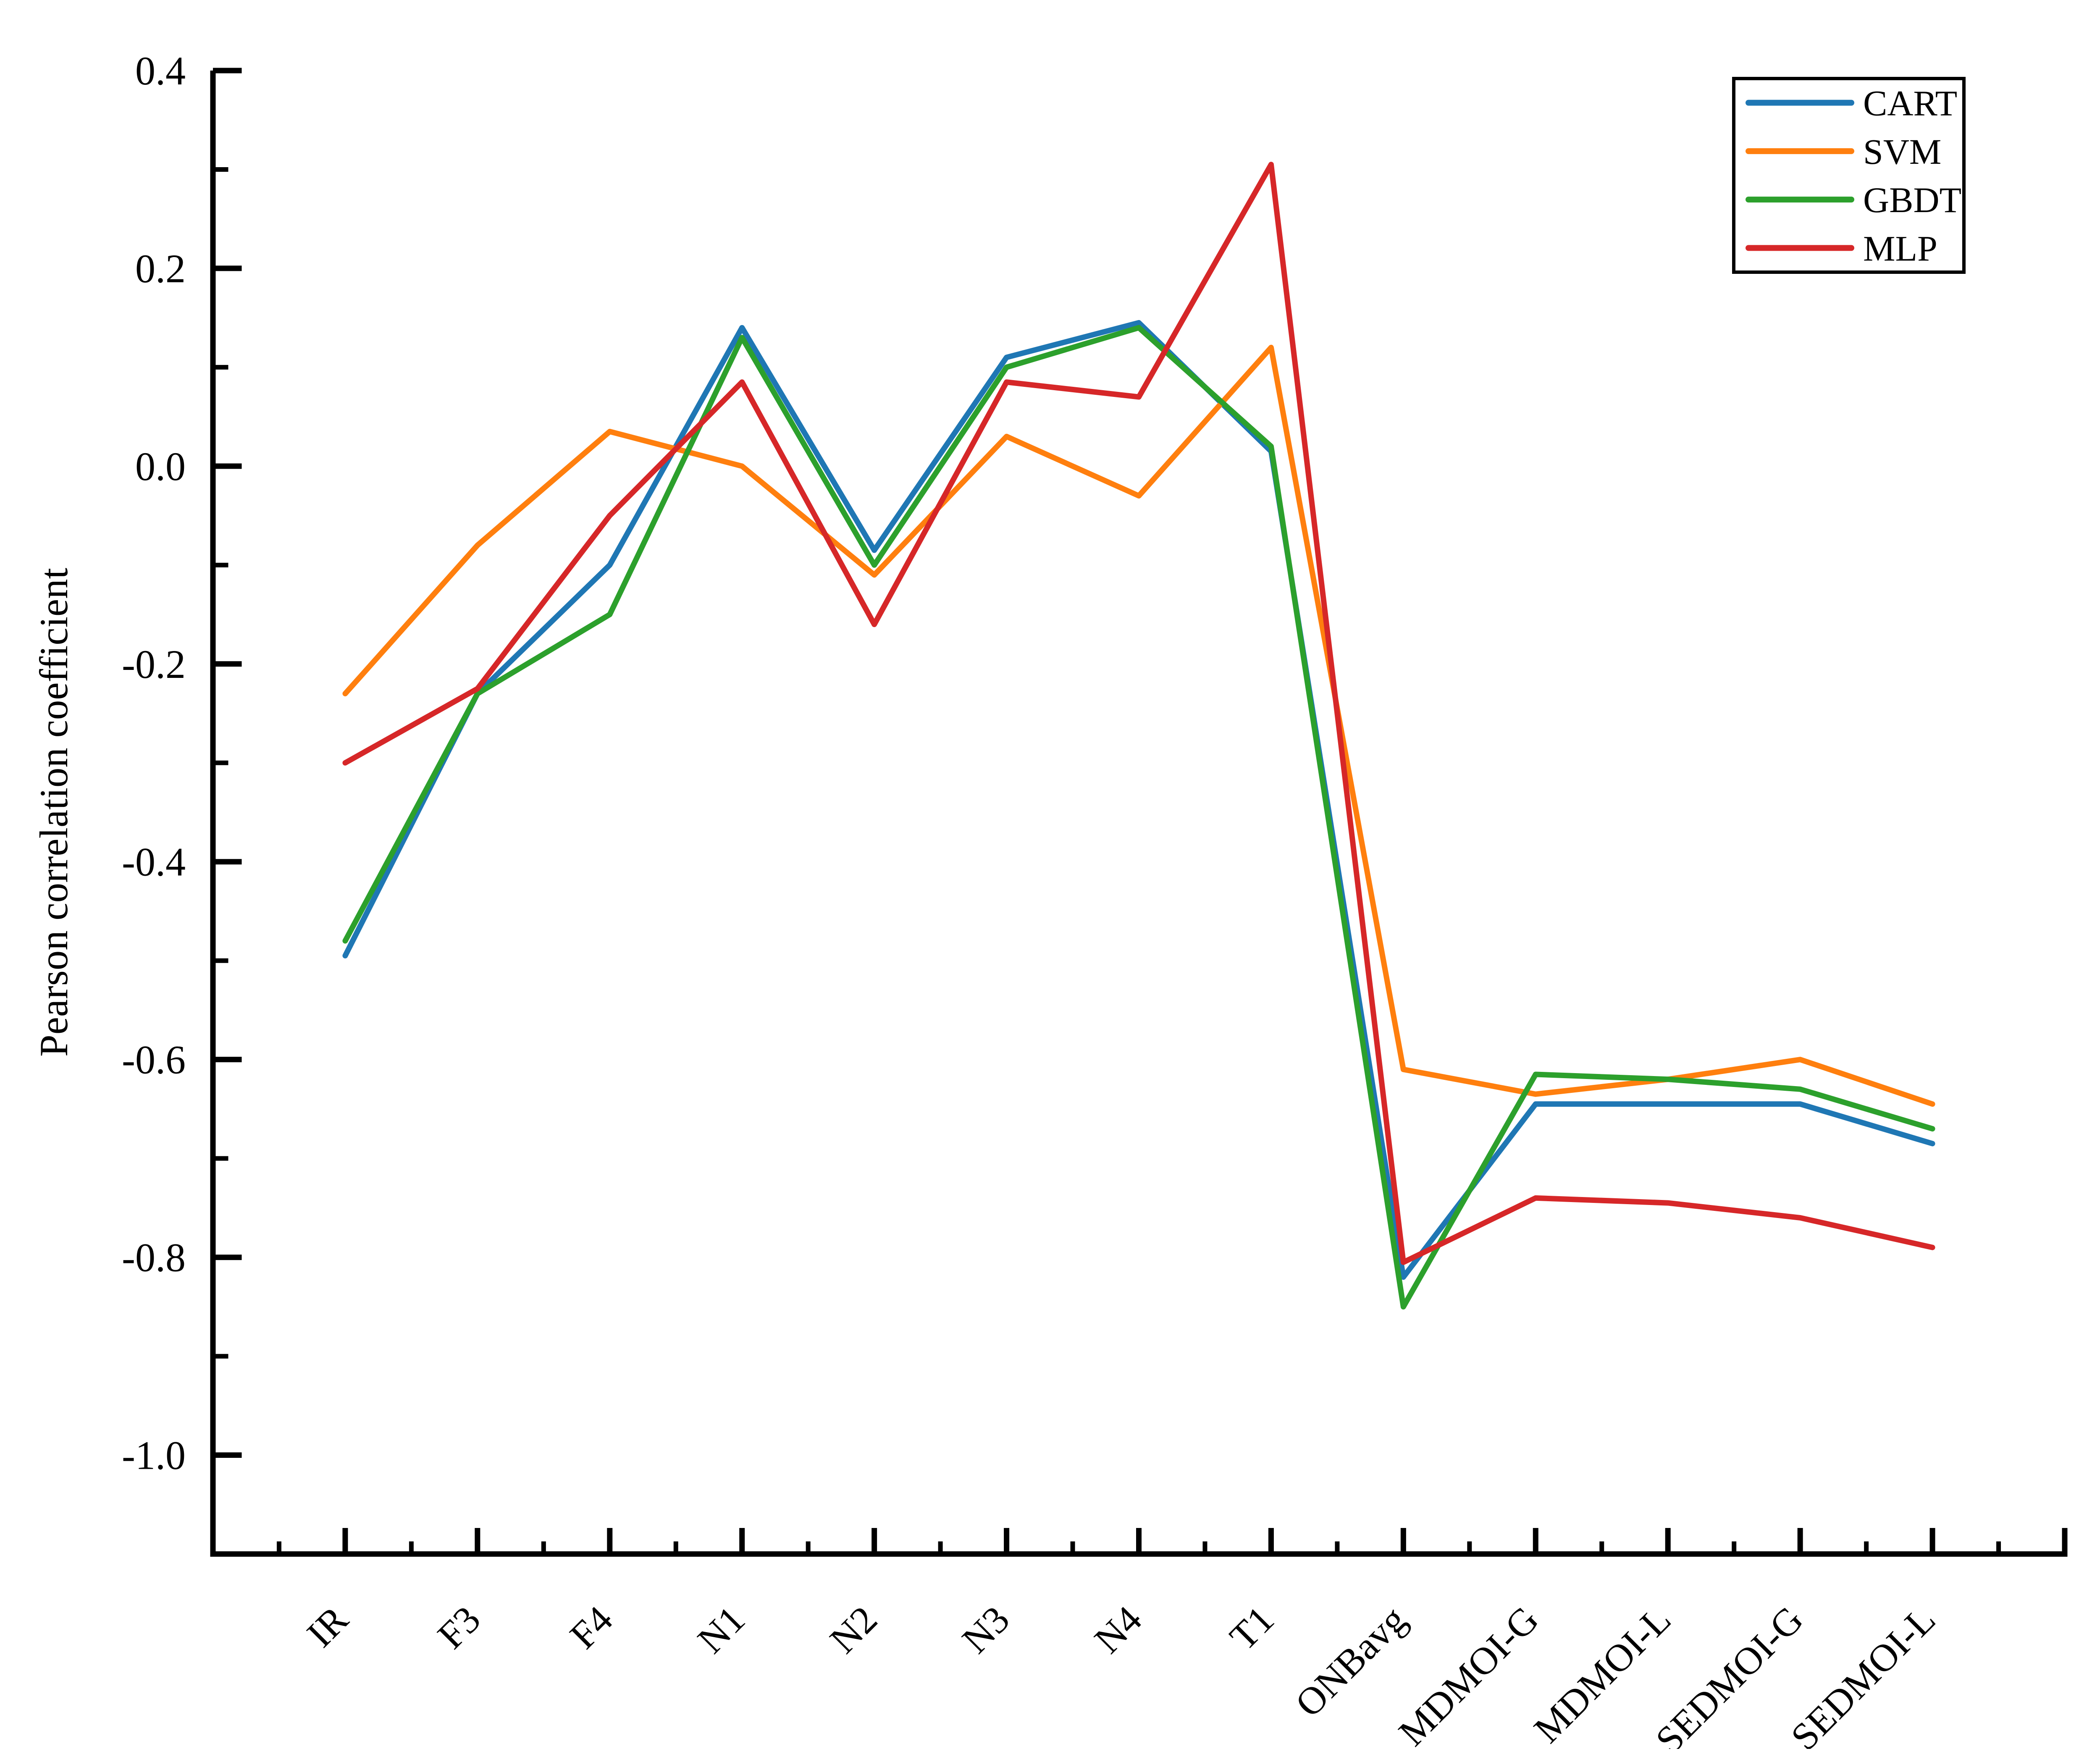 This screenshot has height=1751, width=2100. I want to click on y-tick-label--1.0: -1.0, so click(154, 1455).